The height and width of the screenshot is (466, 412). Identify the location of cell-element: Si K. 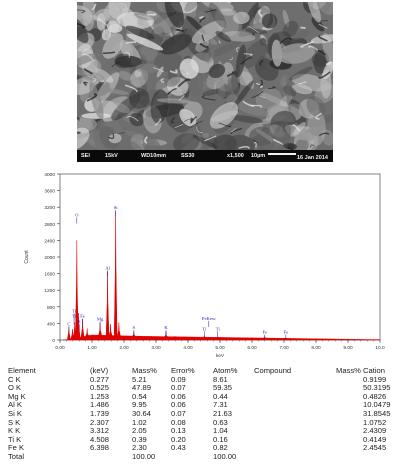
(15, 413).